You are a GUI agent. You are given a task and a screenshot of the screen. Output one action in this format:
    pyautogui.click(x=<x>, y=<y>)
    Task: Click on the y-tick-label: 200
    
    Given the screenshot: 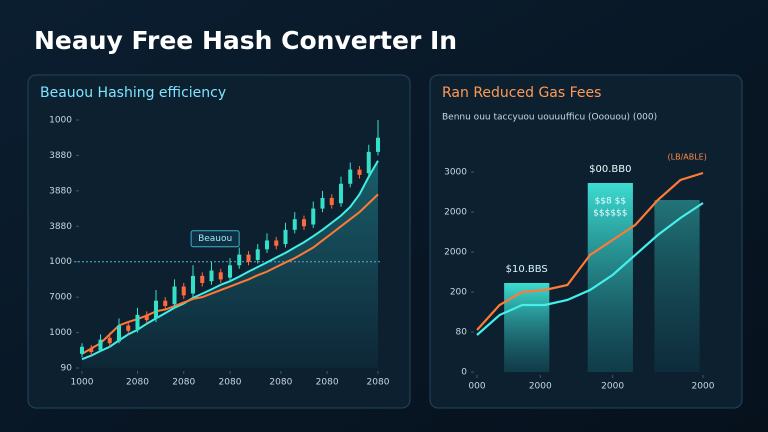 What is the action you would take?
    pyautogui.click(x=458, y=293)
    